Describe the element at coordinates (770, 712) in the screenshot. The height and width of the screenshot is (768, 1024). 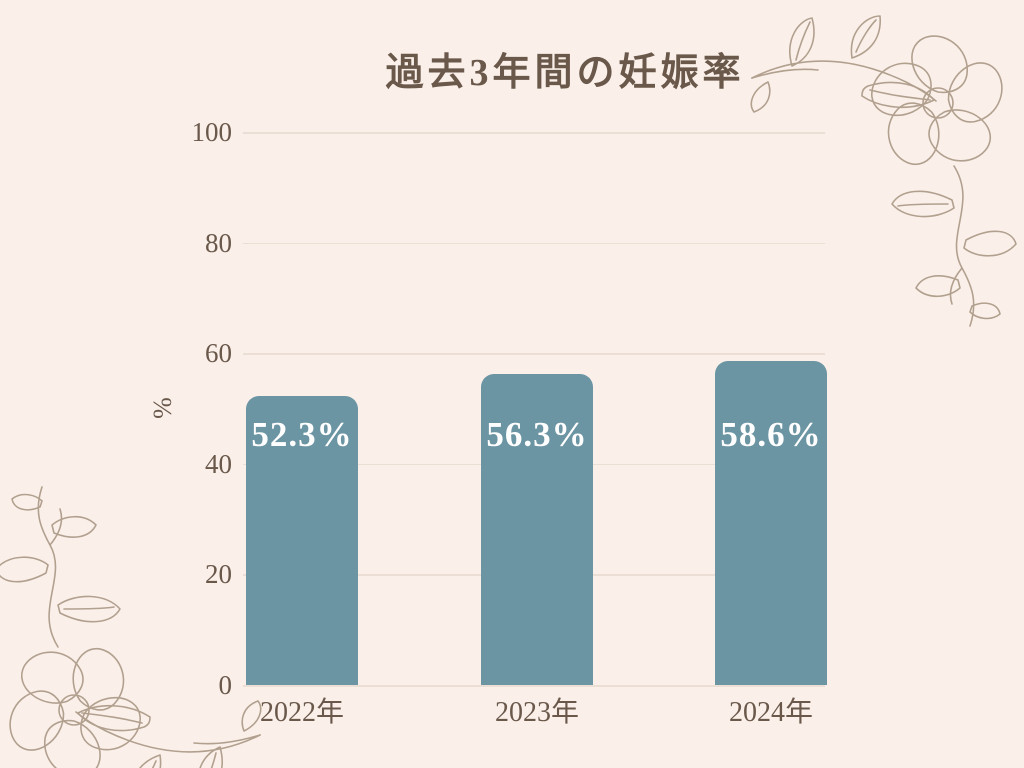
I see `x-tick-label: 2024年` at that location.